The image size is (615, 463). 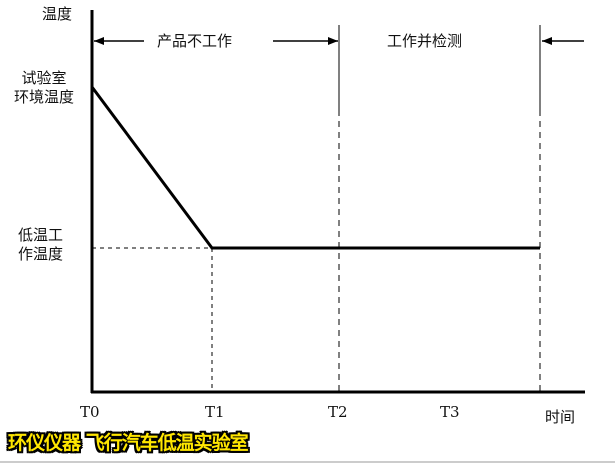 What do you see at coordinates (307, 462) in the screenshot?
I see `bottom-divider` at bounding box center [307, 462].